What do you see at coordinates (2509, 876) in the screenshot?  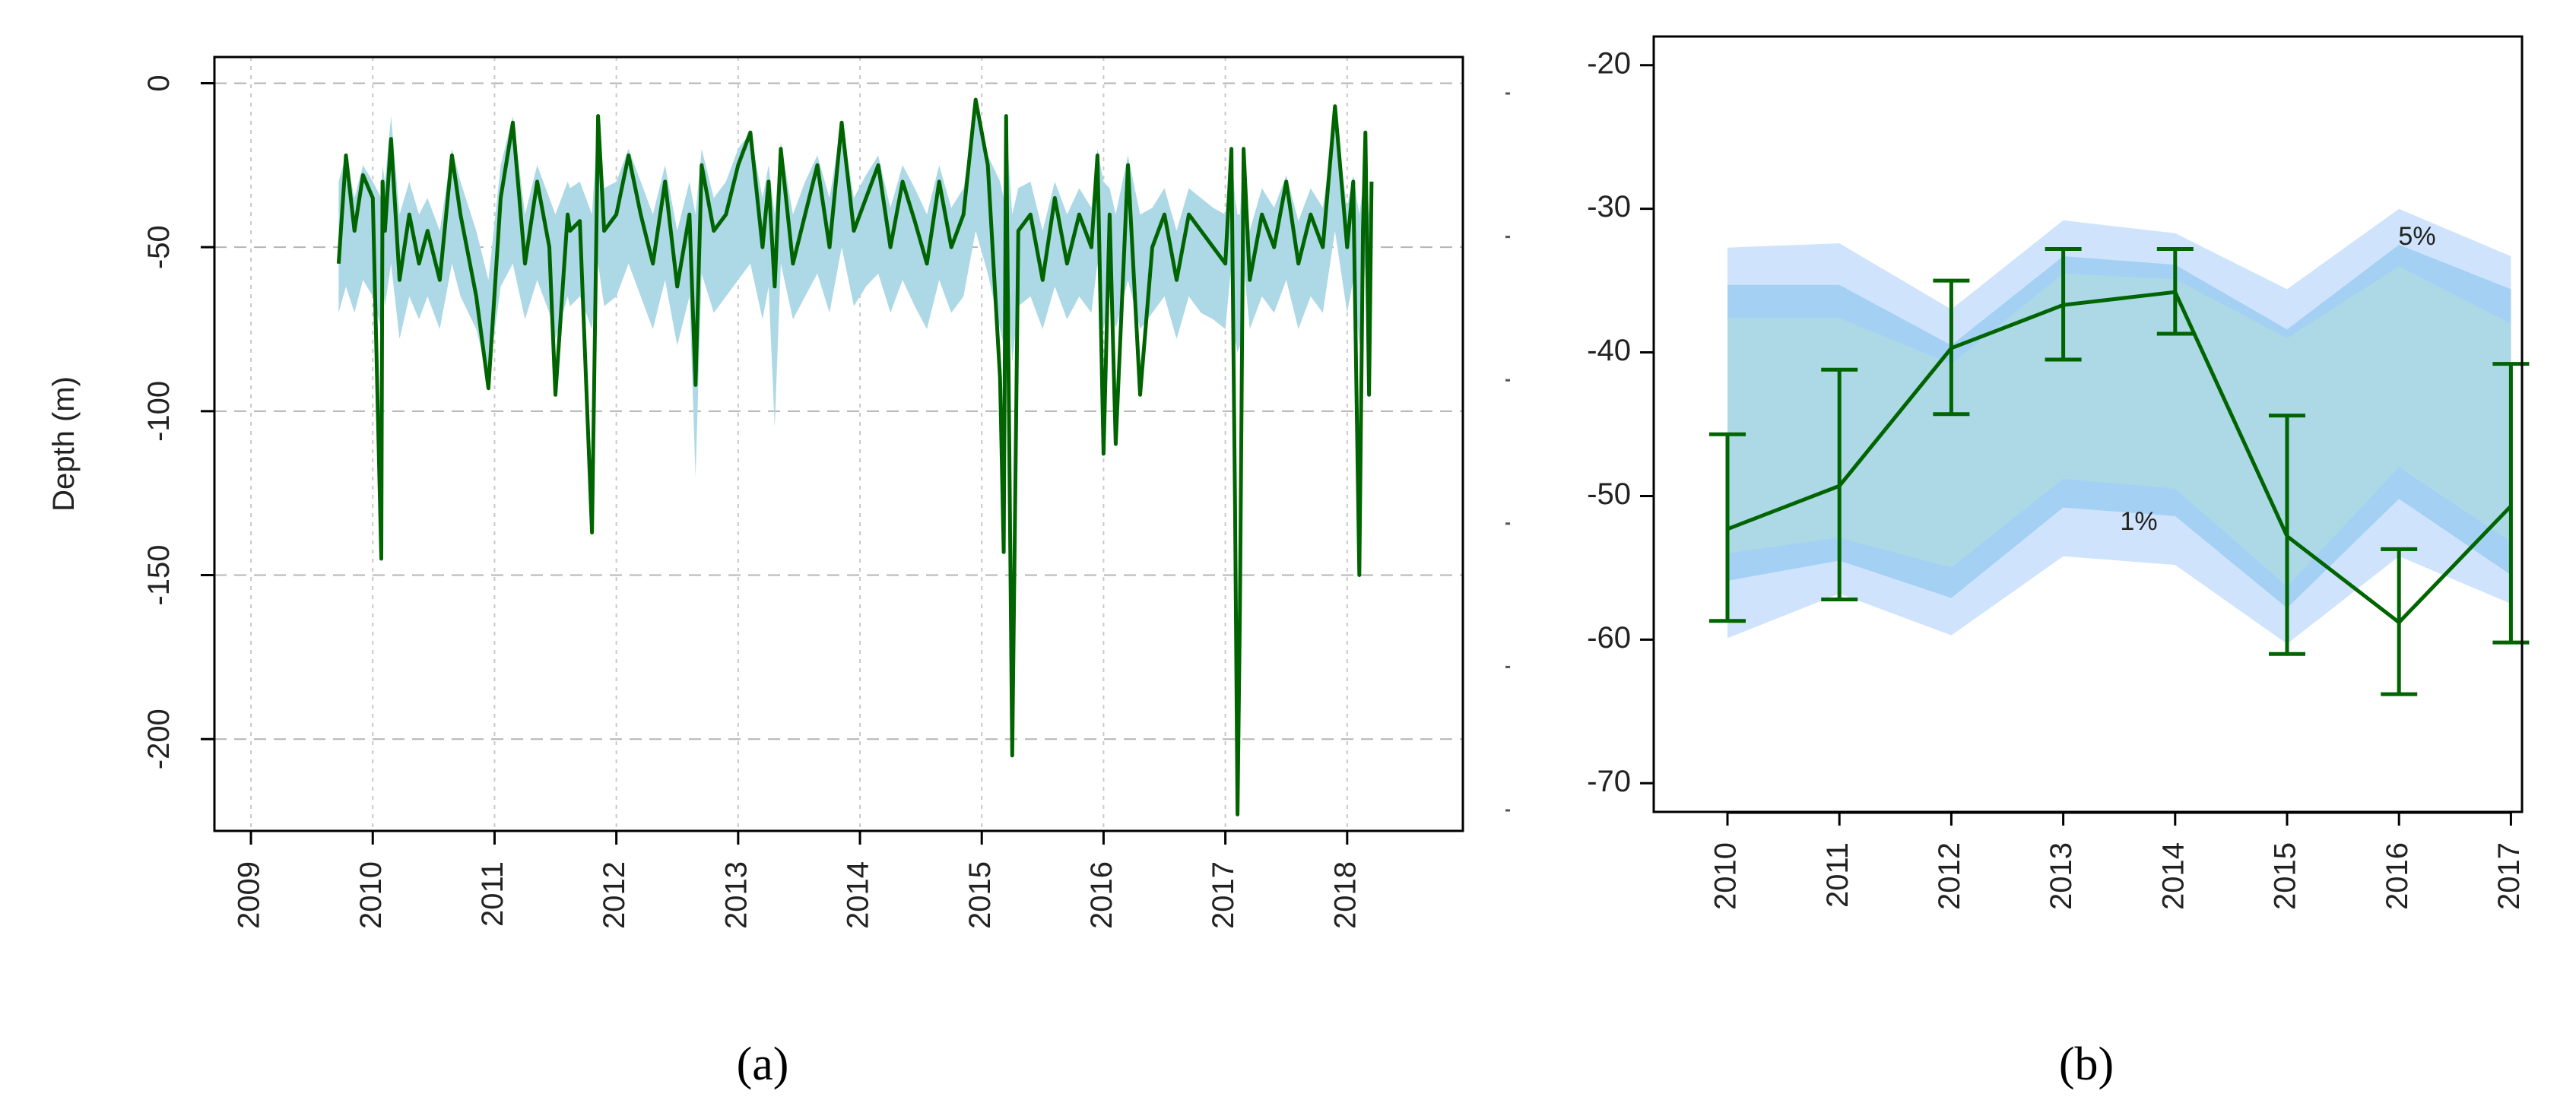 I see `panel-b-x-tick-label: 2017` at bounding box center [2509, 876].